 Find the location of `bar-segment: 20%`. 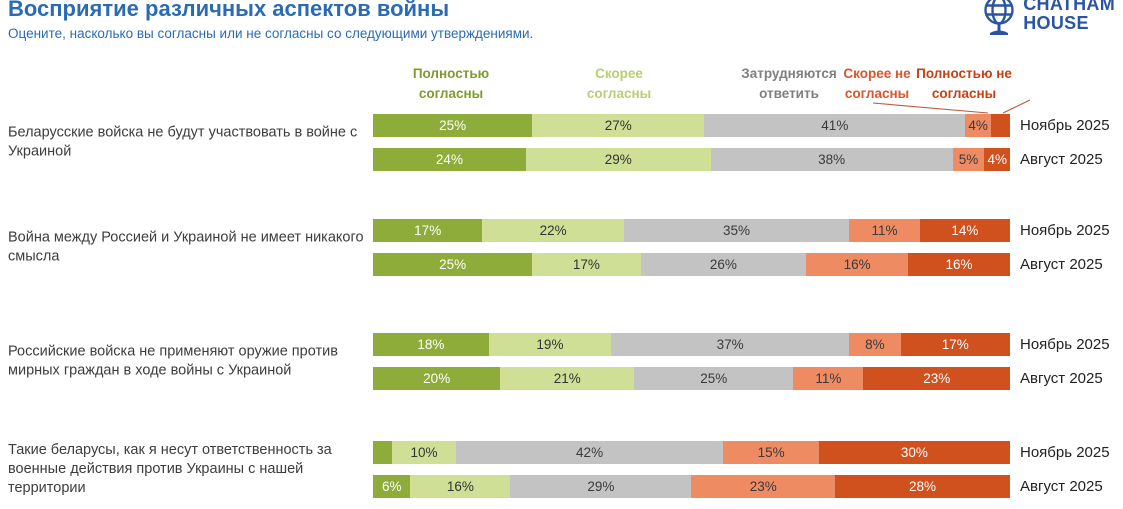

bar-segment: 20% is located at coordinates (437, 378).